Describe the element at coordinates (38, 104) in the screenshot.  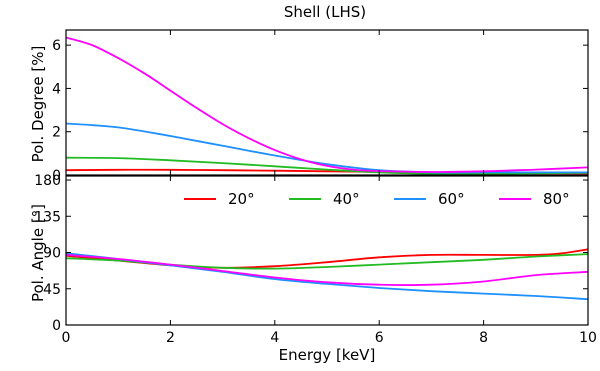
I see `pol-degree-axis-label: Pol. Degree [%]` at that location.